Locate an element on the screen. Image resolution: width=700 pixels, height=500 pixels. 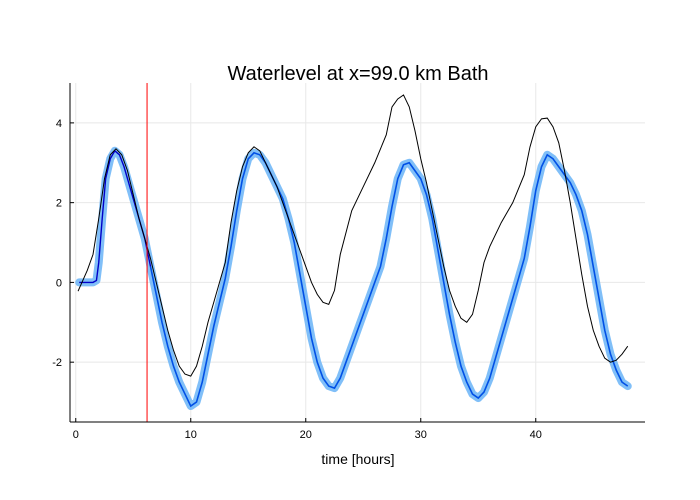
x-axis-label: time [hours] is located at coordinates (357, 459).